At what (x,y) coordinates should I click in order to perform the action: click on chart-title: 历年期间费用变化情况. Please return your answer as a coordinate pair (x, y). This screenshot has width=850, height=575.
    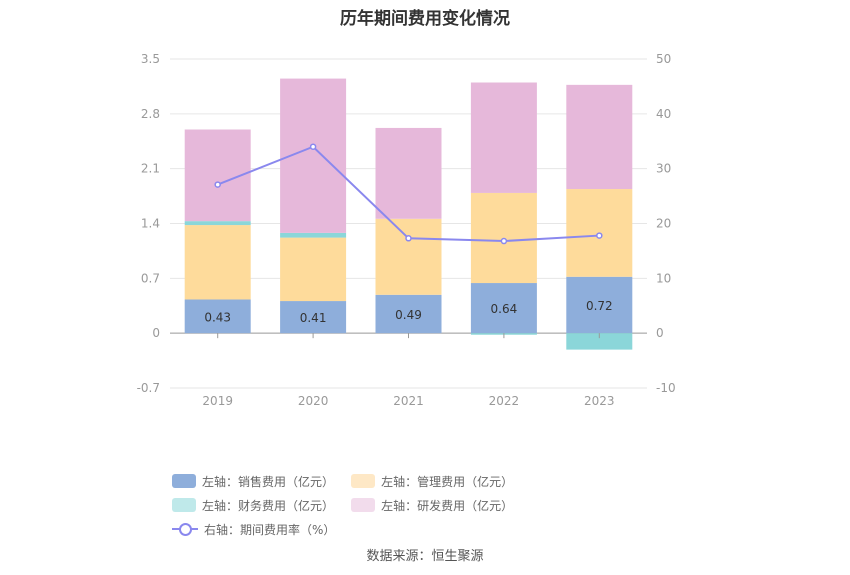
    Looking at the image, I should click on (425, 19).